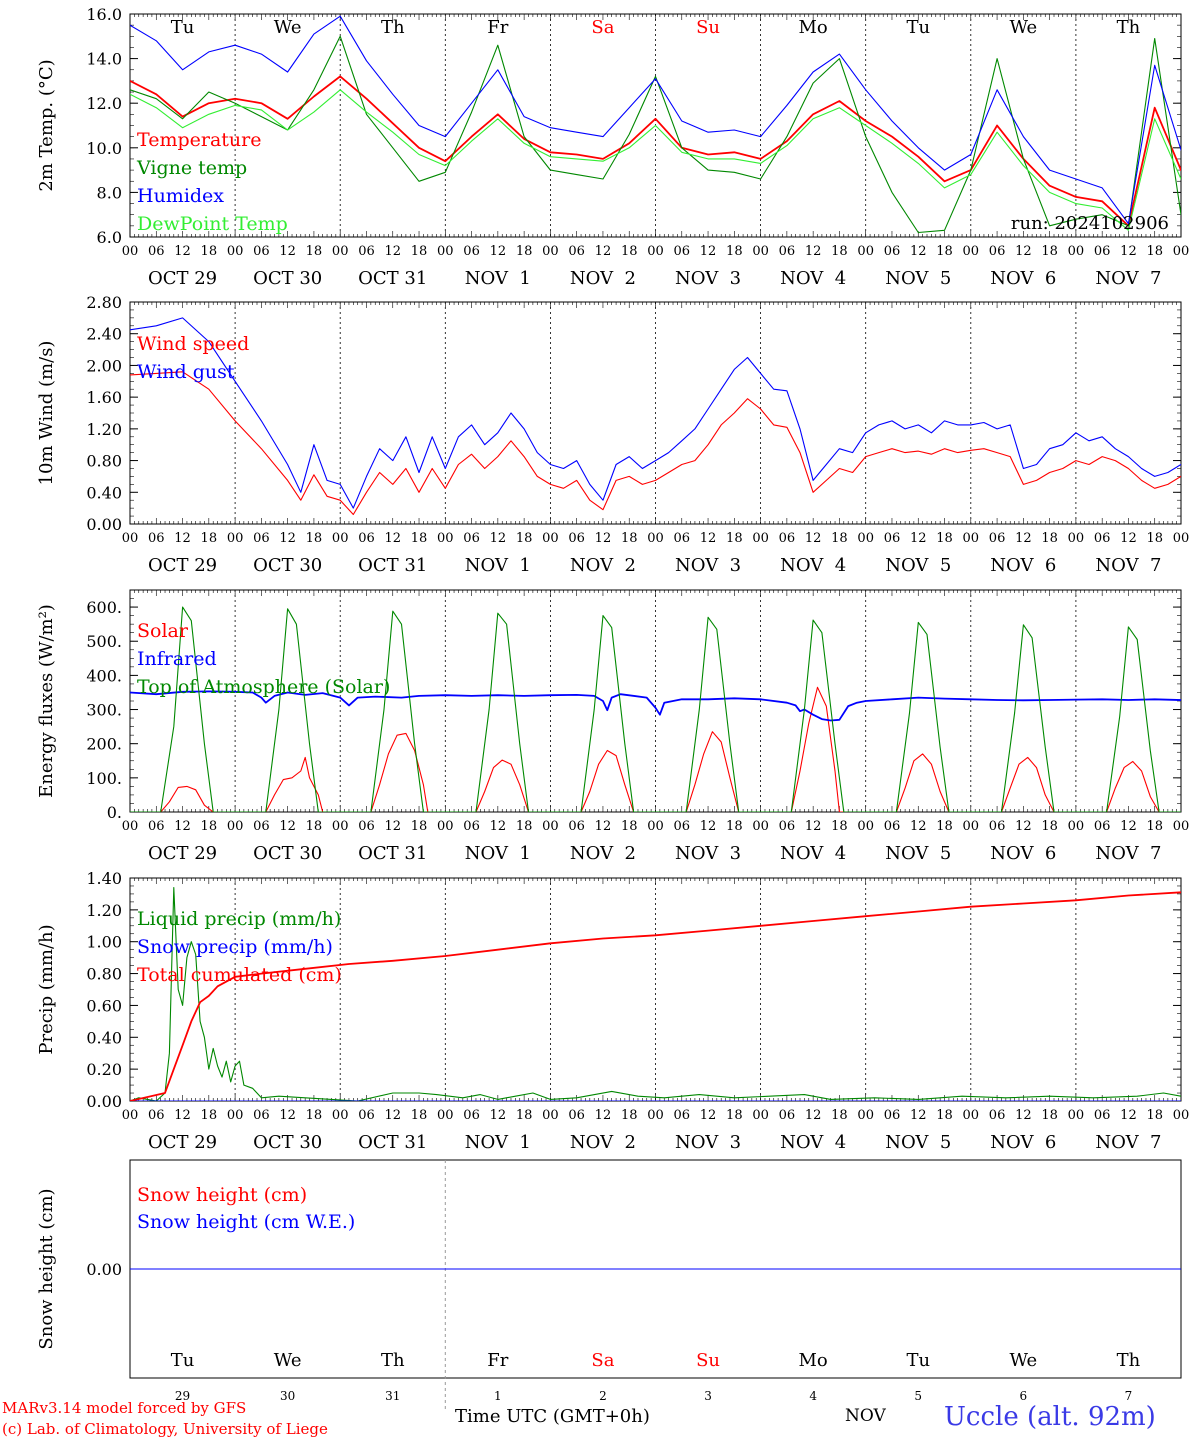 This screenshot has height=1444, width=1194. What do you see at coordinates (392, 1396) in the screenshot?
I see `day-number-label: 31` at bounding box center [392, 1396].